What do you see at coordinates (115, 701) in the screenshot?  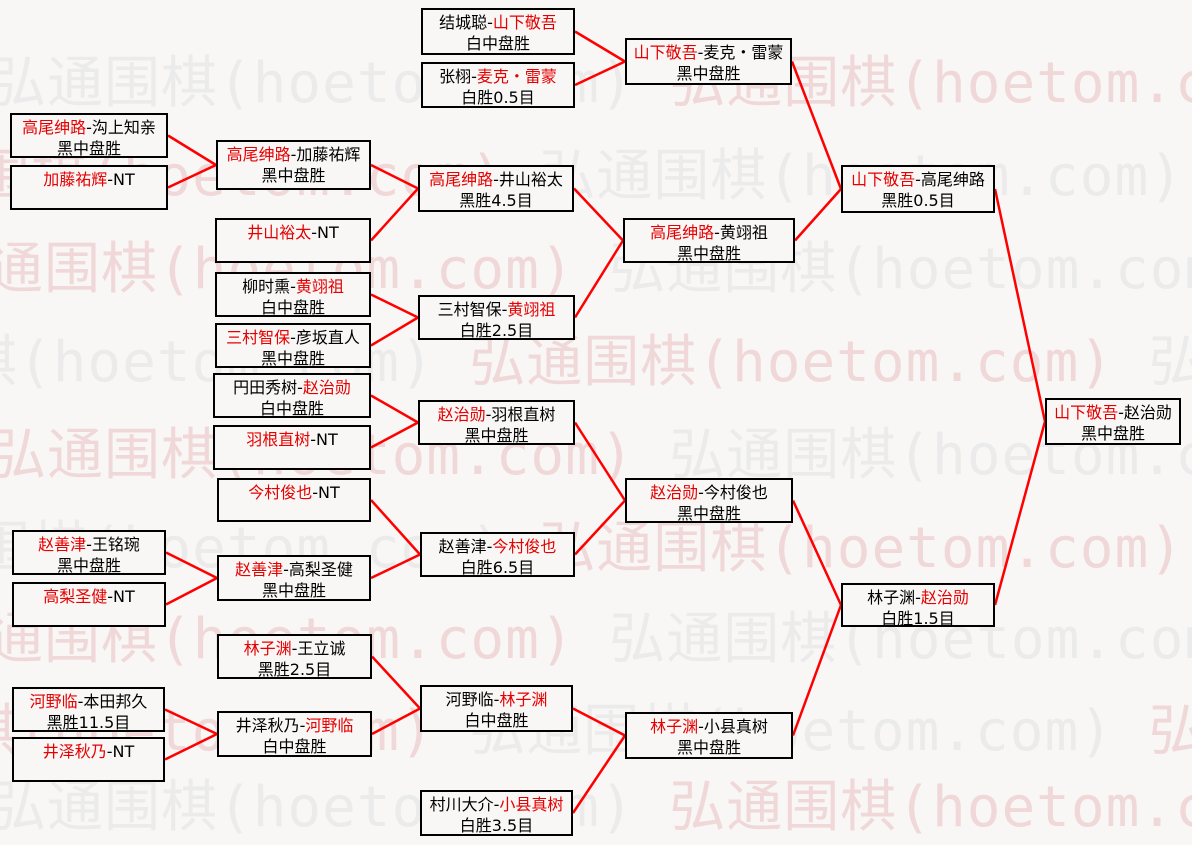 I see `player2-name: 本田邦久` at bounding box center [115, 701].